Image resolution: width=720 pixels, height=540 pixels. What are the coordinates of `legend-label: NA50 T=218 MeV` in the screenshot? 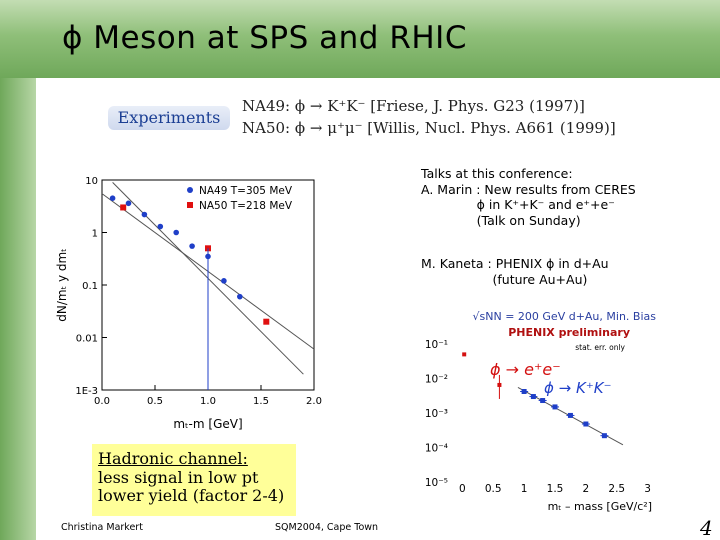 It's located at (246, 206).